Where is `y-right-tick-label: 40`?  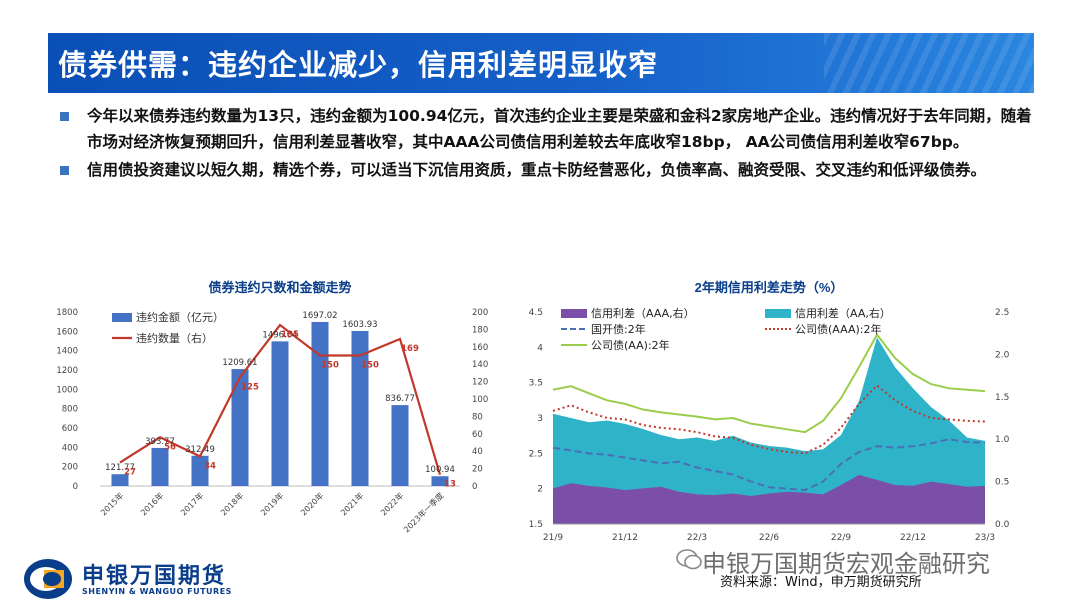
y-right-tick-label: 40 is located at coordinates (477, 452).